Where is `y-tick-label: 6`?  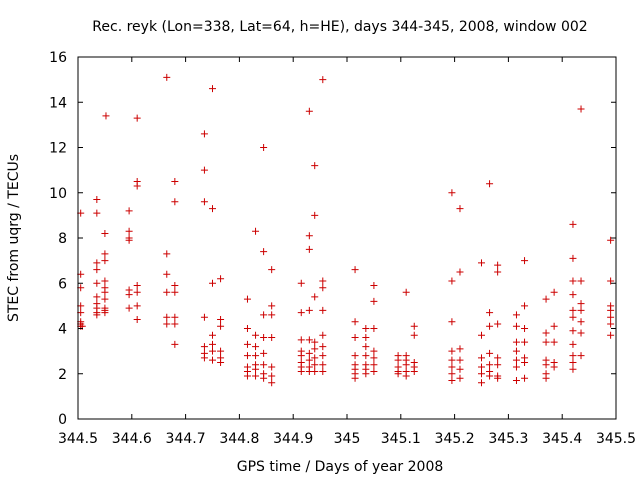
y-tick-label: 6 is located at coordinates (62, 284).